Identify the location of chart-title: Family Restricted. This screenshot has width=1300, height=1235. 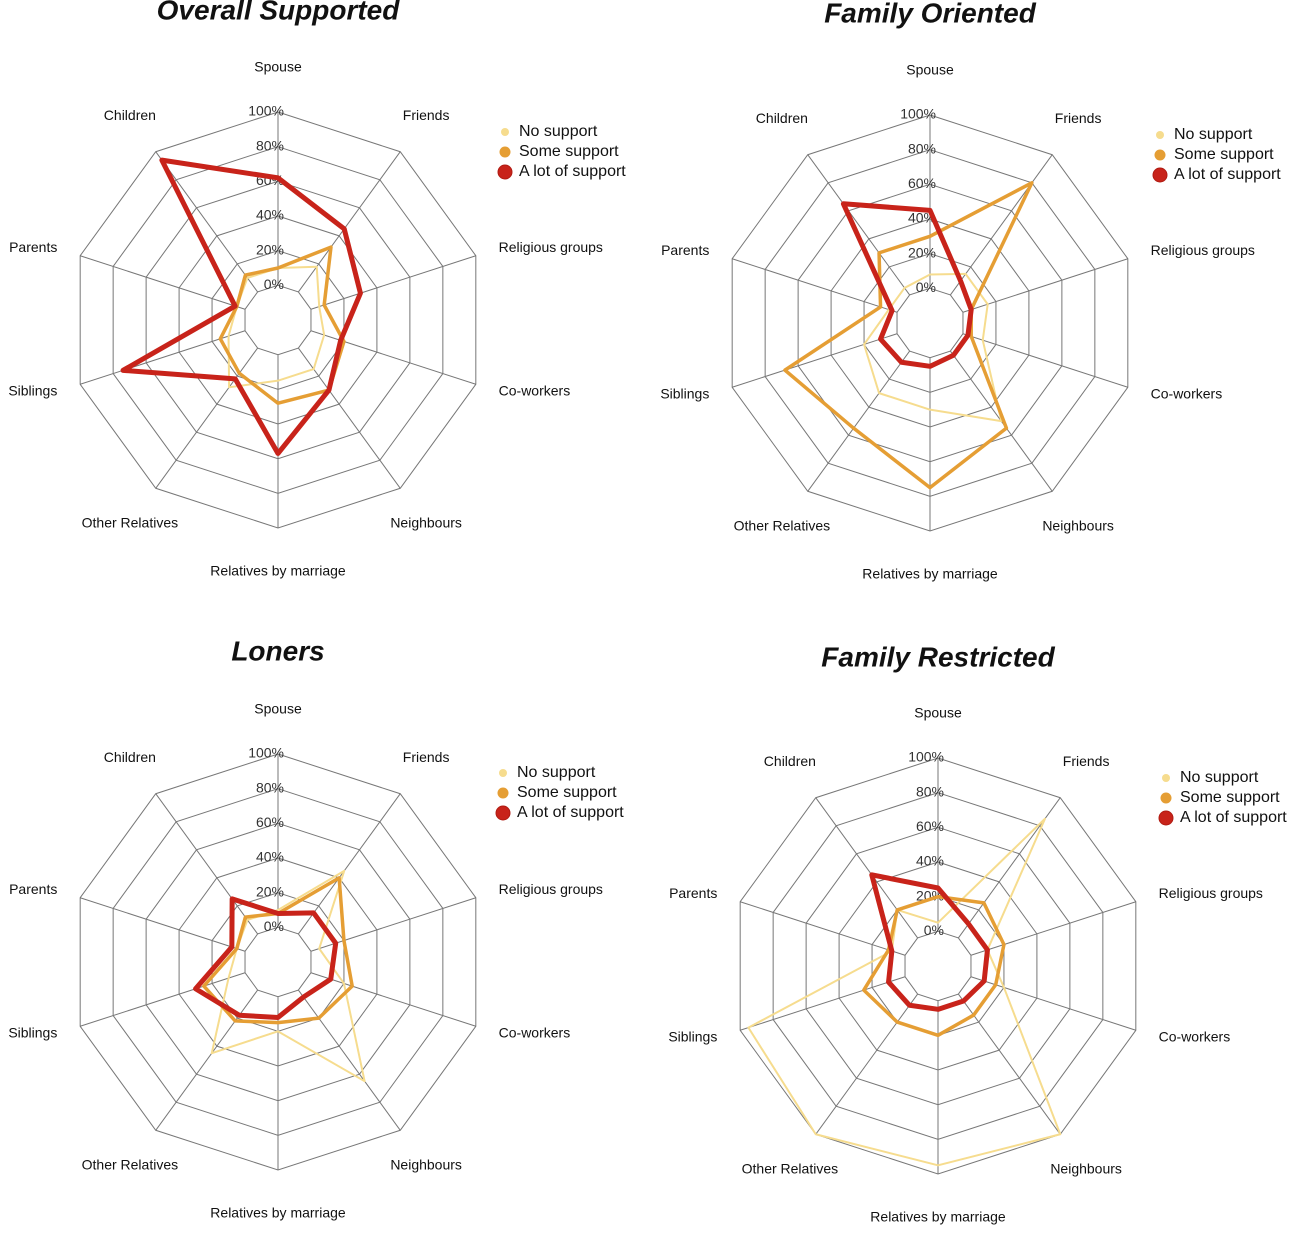
(938, 656).